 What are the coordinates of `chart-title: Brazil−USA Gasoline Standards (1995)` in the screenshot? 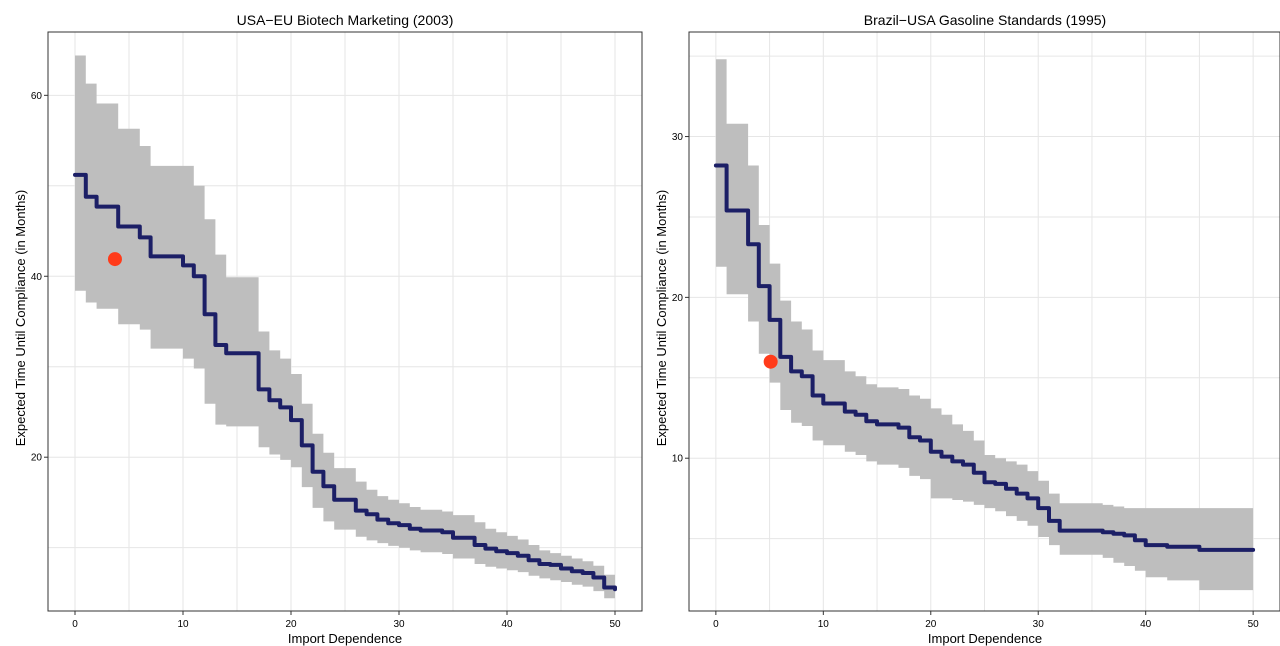 It's located at (985, 20).